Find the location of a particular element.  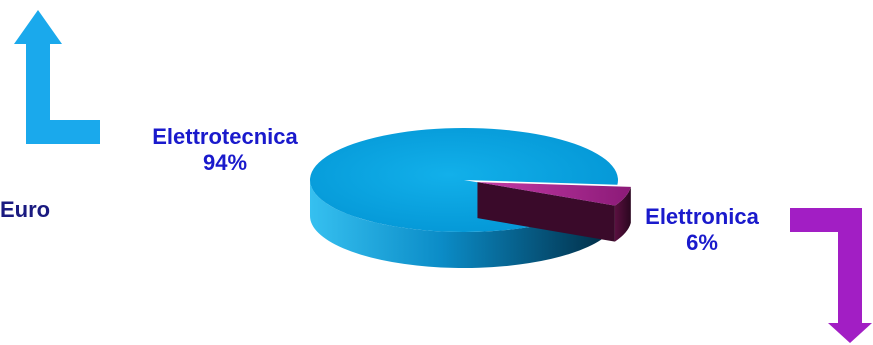

slice-value-label: 94% is located at coordinates (225, 163).